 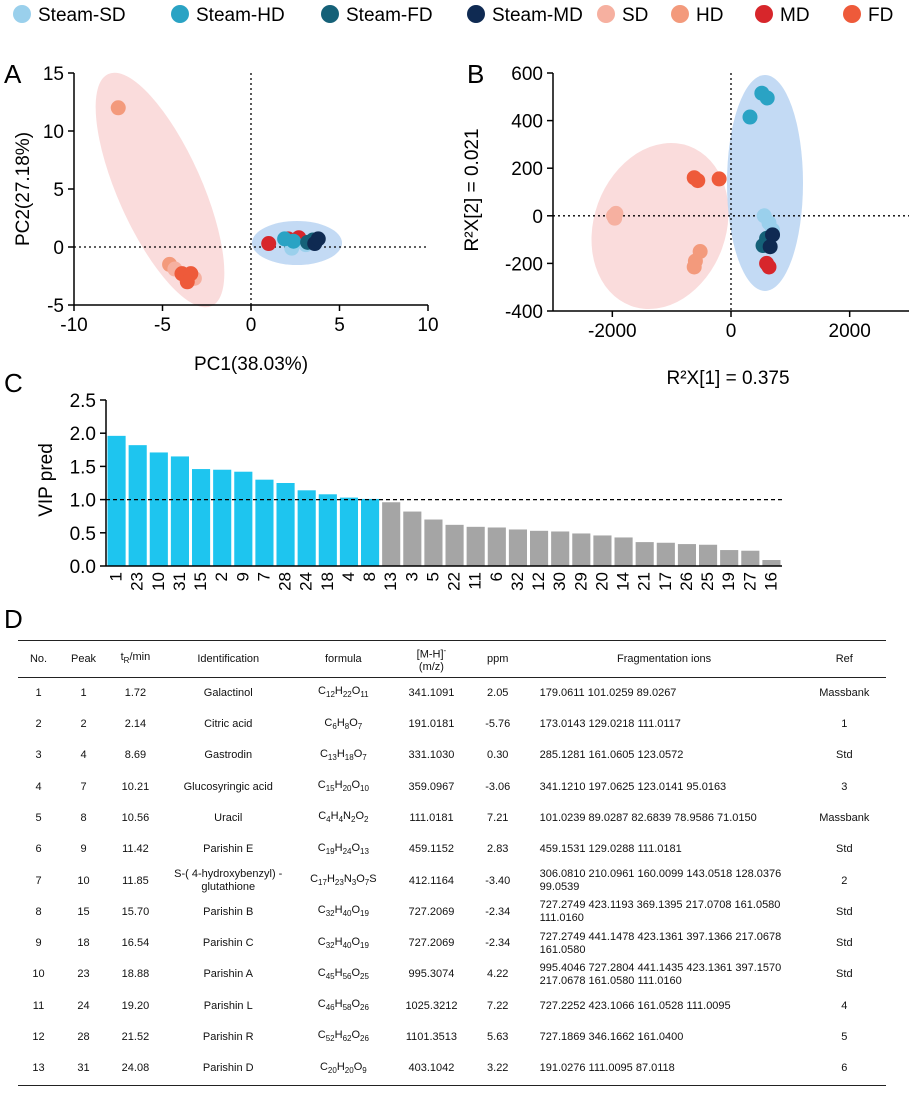 What do you see at coordinates (293, 241) in the screenshot?
I see `point-steam-hd` at bounding box center [293, 241].